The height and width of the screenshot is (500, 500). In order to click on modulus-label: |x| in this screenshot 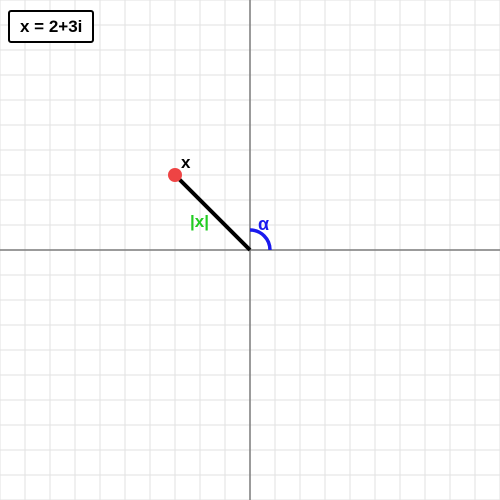, I will do `click(199, 221)`.